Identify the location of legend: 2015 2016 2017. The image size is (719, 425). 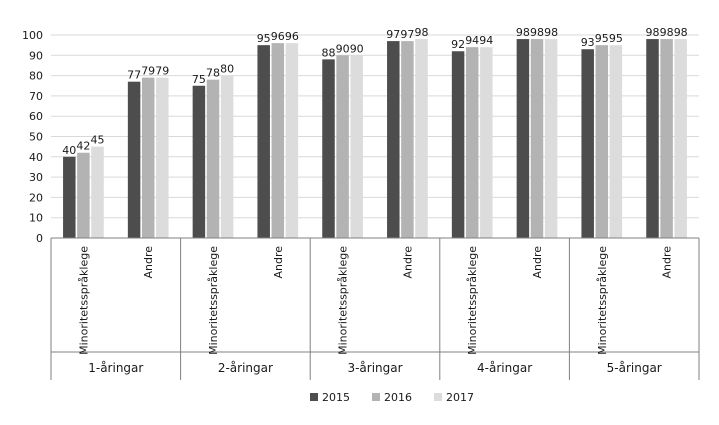
(392, 397).